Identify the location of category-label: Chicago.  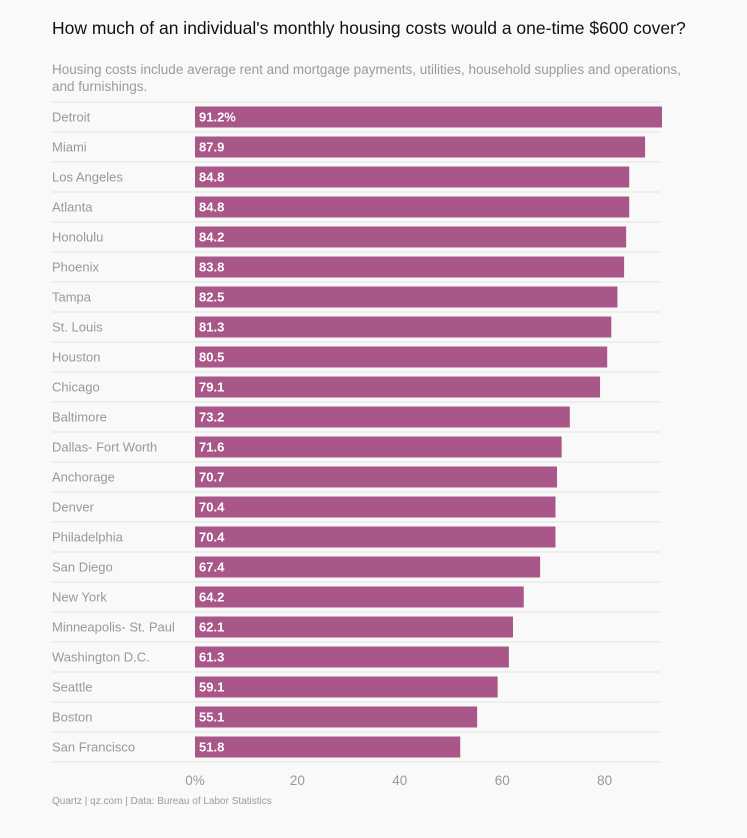
(76, 387).